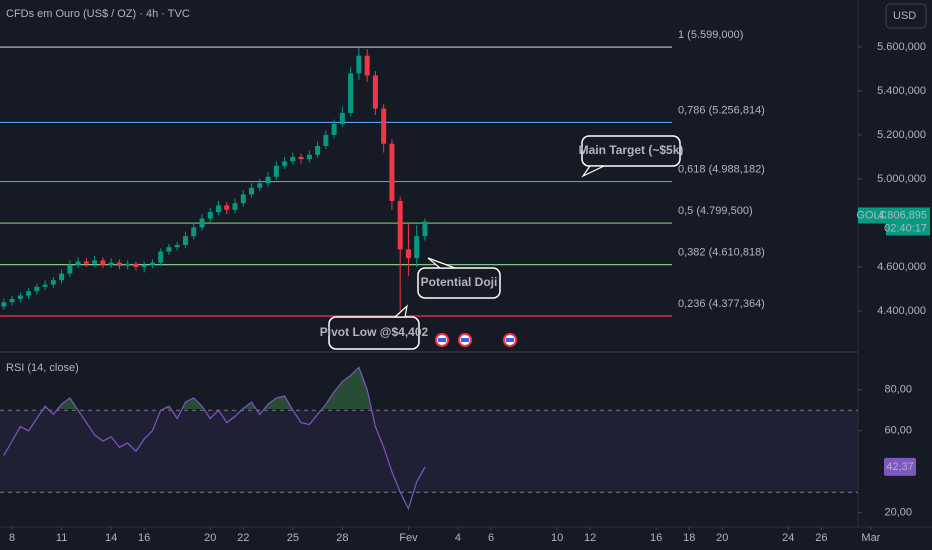 This screenshot has height=550, width=932. Describe the element at coordinates (715, 211) in the screenshot. I see `fib-label: 0,5 (4.799,500)` at that location.